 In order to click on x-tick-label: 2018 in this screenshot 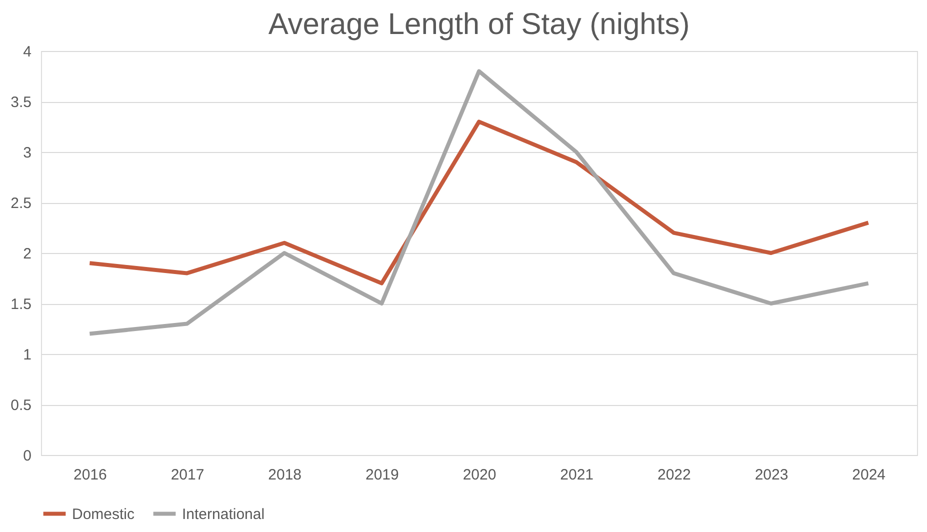, I will do `click(285, 475)`.